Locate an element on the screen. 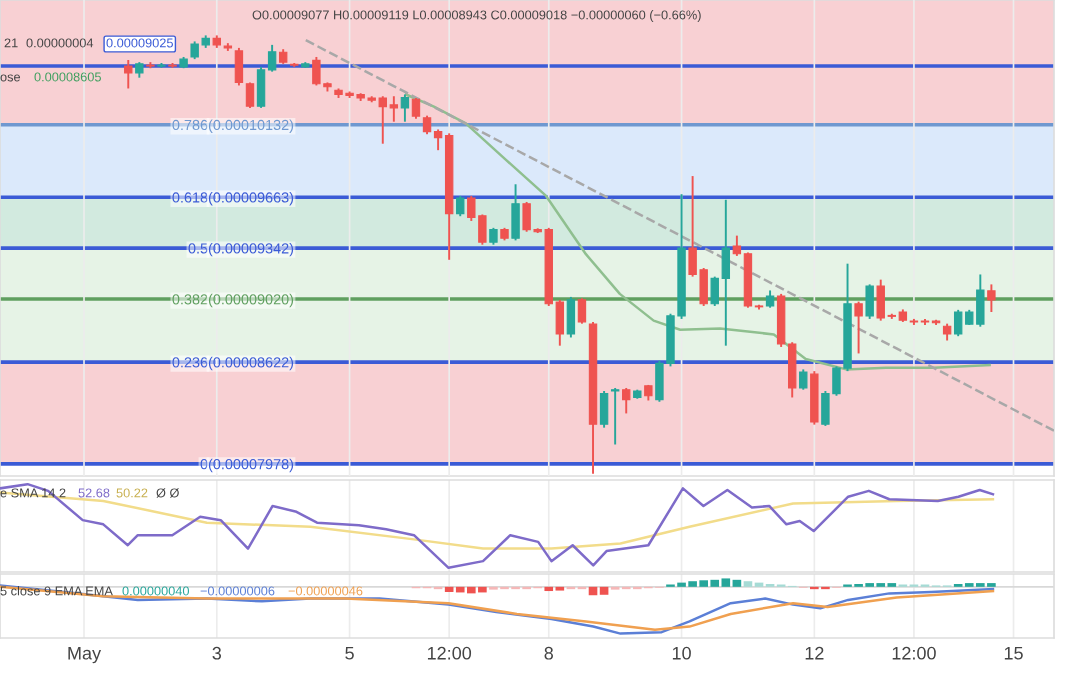  x-tick-label: 12 is located at coordinates (814, 653).